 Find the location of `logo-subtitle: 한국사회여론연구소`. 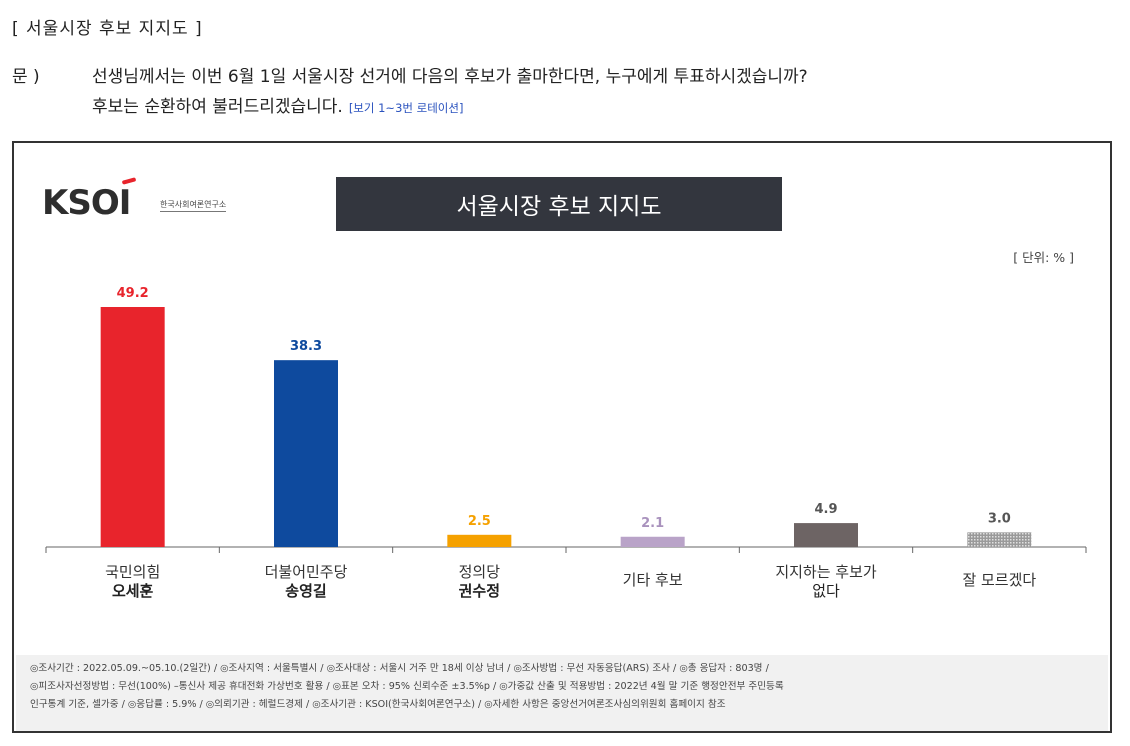

logo-subtitle: 한국사회여론연구소 is located at coordinates (193, 205).